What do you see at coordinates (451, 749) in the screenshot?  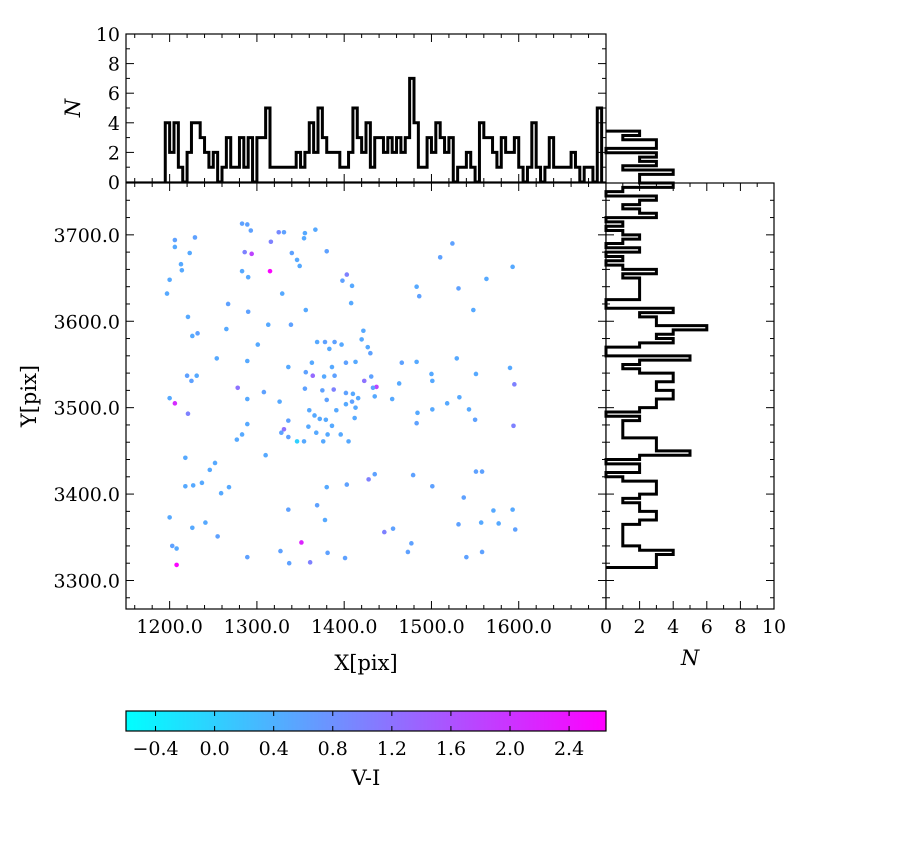 I see `colorbar-tick-label: 1.6` at bounding box center [451, 749].